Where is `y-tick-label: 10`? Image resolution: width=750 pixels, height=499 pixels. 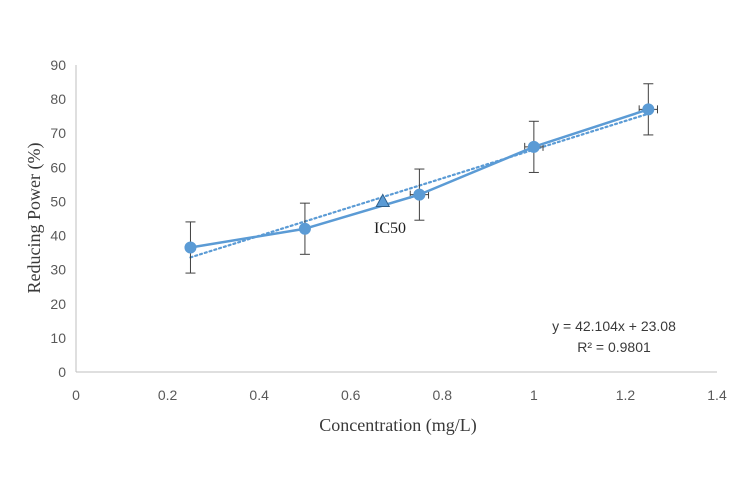
y-tick-label: 10 is located at coordinates (58, 338).